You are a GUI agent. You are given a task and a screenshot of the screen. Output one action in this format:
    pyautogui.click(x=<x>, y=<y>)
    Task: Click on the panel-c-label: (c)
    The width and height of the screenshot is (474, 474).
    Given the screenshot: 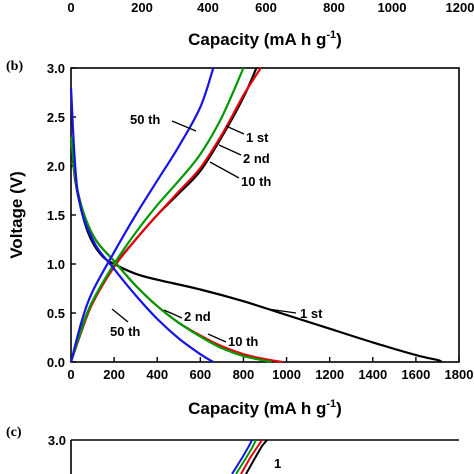 What is the action you would take?
    pyautogui.click(x=14, y=432)
    